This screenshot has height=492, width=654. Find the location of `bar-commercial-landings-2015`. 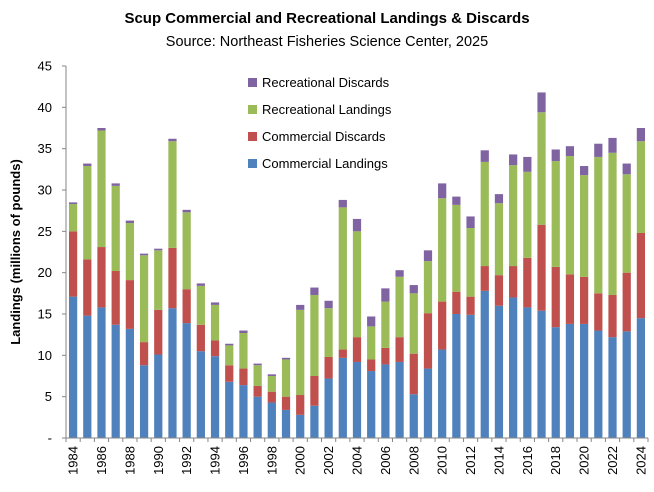

bar-commercial-landings-2015 is located at coordinates (513, 367).